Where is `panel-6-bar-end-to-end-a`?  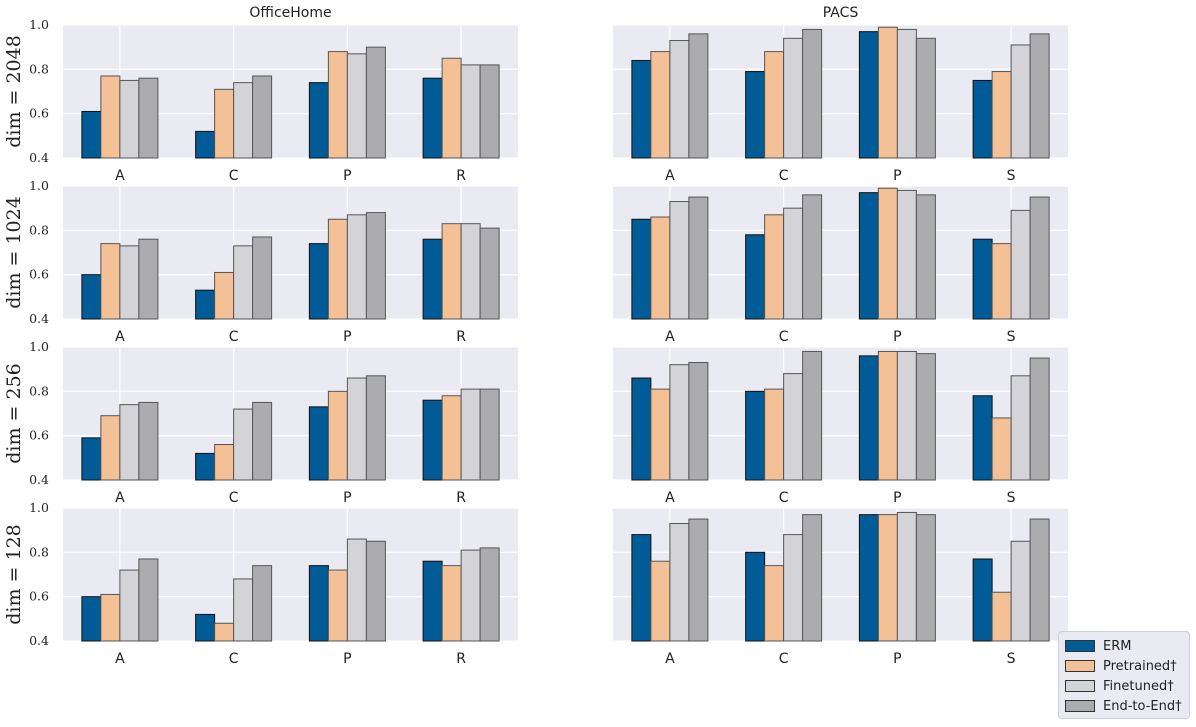
panel-6-bar-end-to-end-a is located at coordinates (698, 421).